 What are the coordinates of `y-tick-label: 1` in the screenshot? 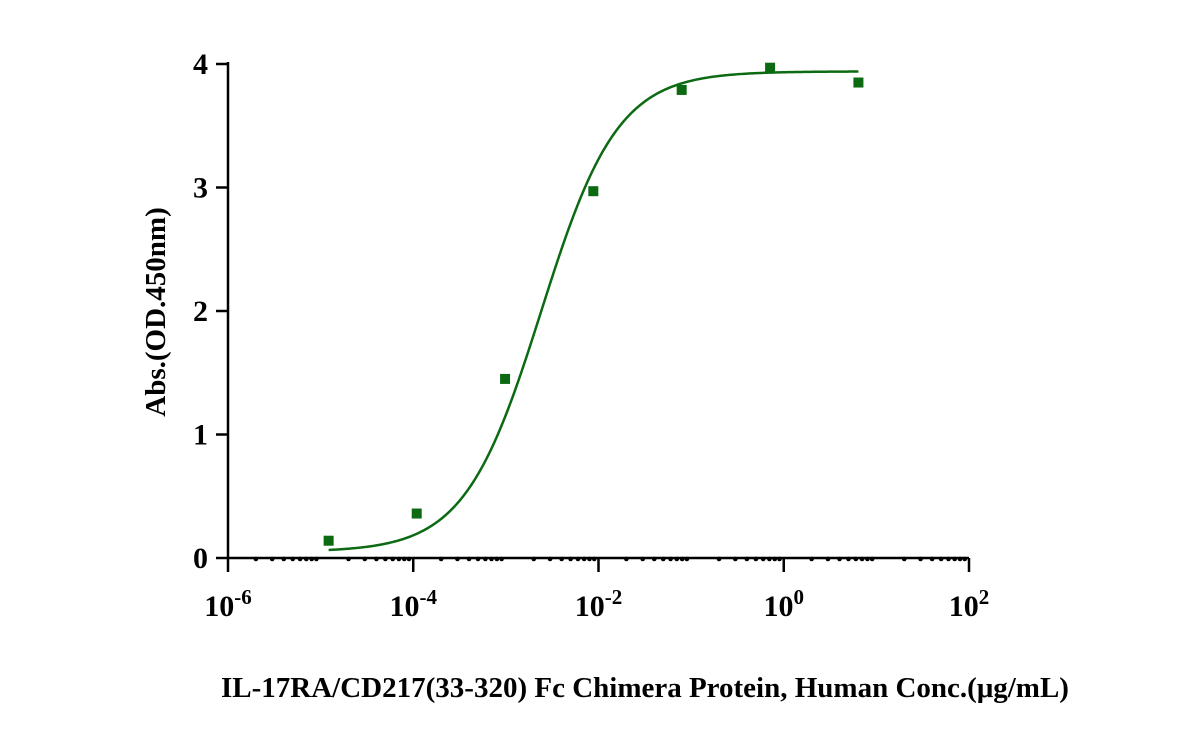 It's located at (200, 435).